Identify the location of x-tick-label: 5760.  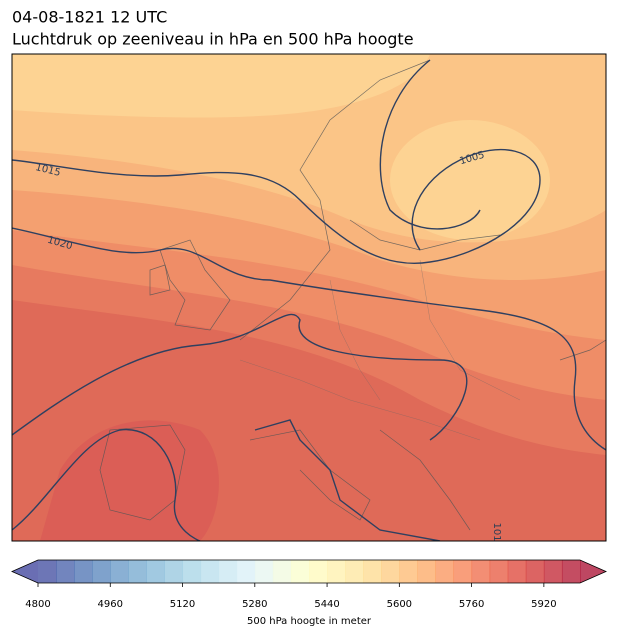
(471, 604).